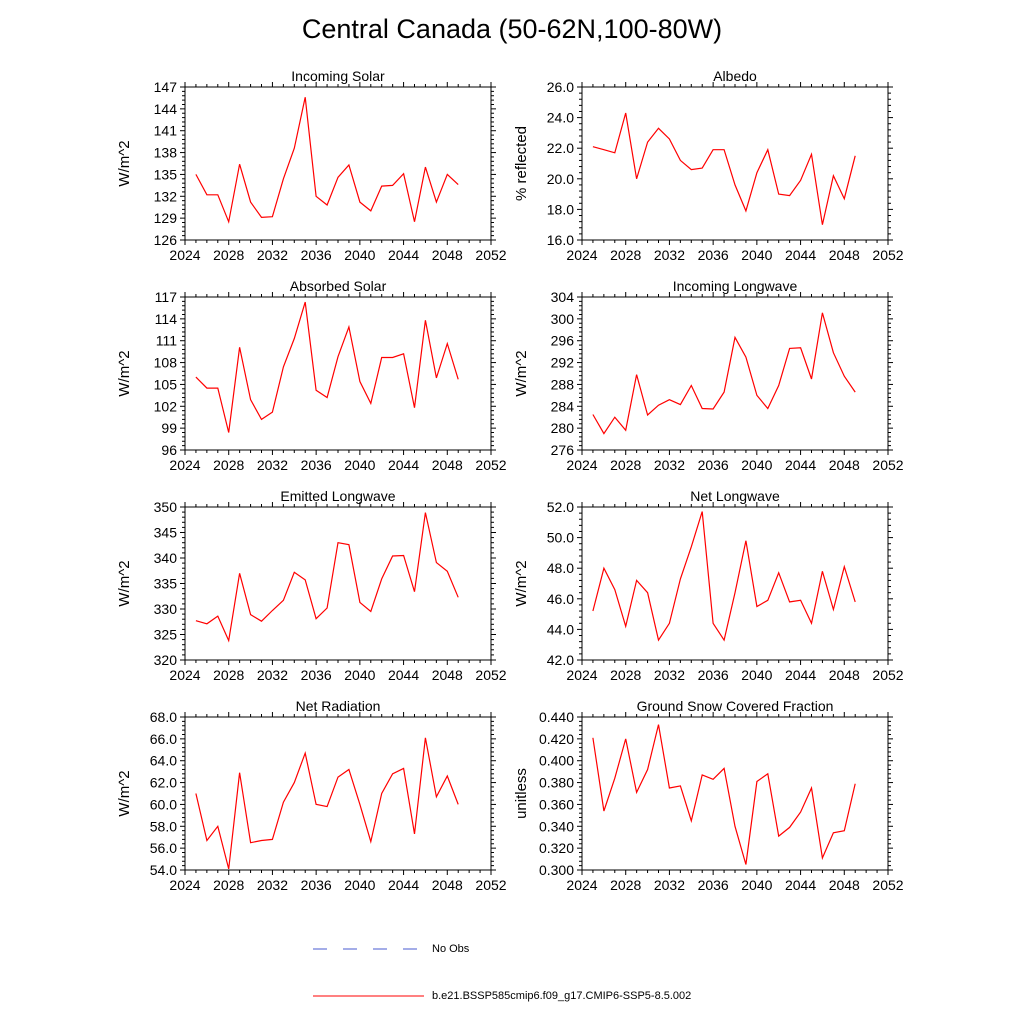  What do you see at coordinates (166, 558) in the screenshot?
I see `y-tick-label: 340` at bounding box center [166, 558].